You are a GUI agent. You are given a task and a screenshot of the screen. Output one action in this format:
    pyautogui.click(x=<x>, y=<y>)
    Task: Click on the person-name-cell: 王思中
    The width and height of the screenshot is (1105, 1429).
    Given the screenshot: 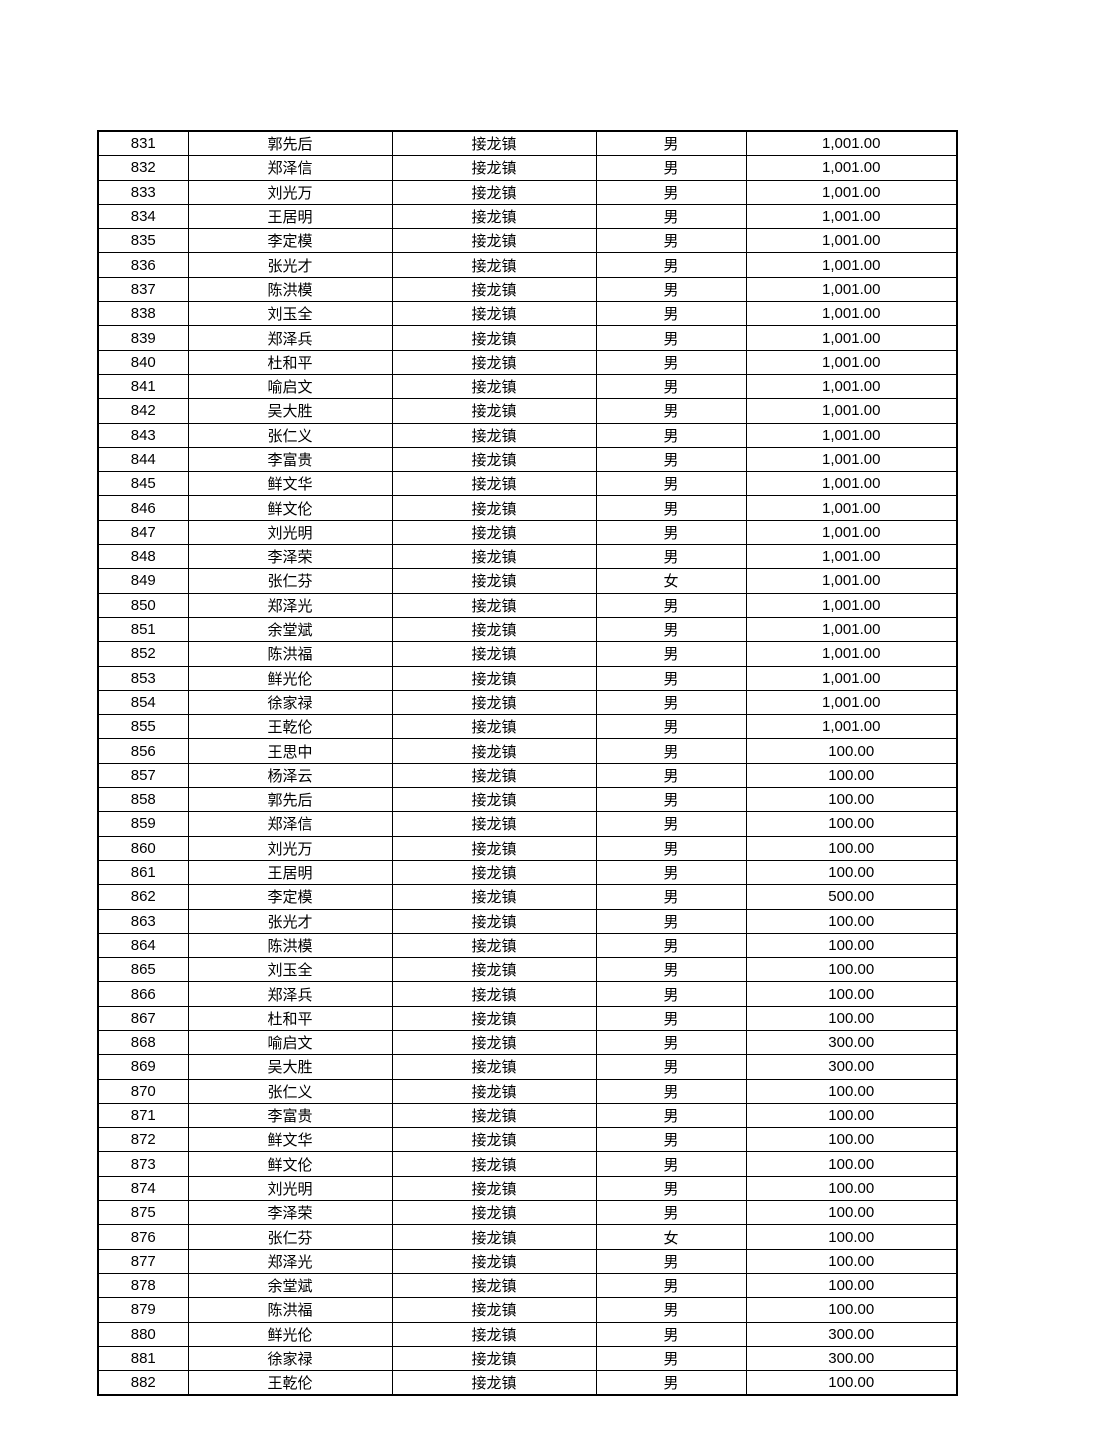 What is the action you would take?
    pyautogui.click(x=290, y=751)
    